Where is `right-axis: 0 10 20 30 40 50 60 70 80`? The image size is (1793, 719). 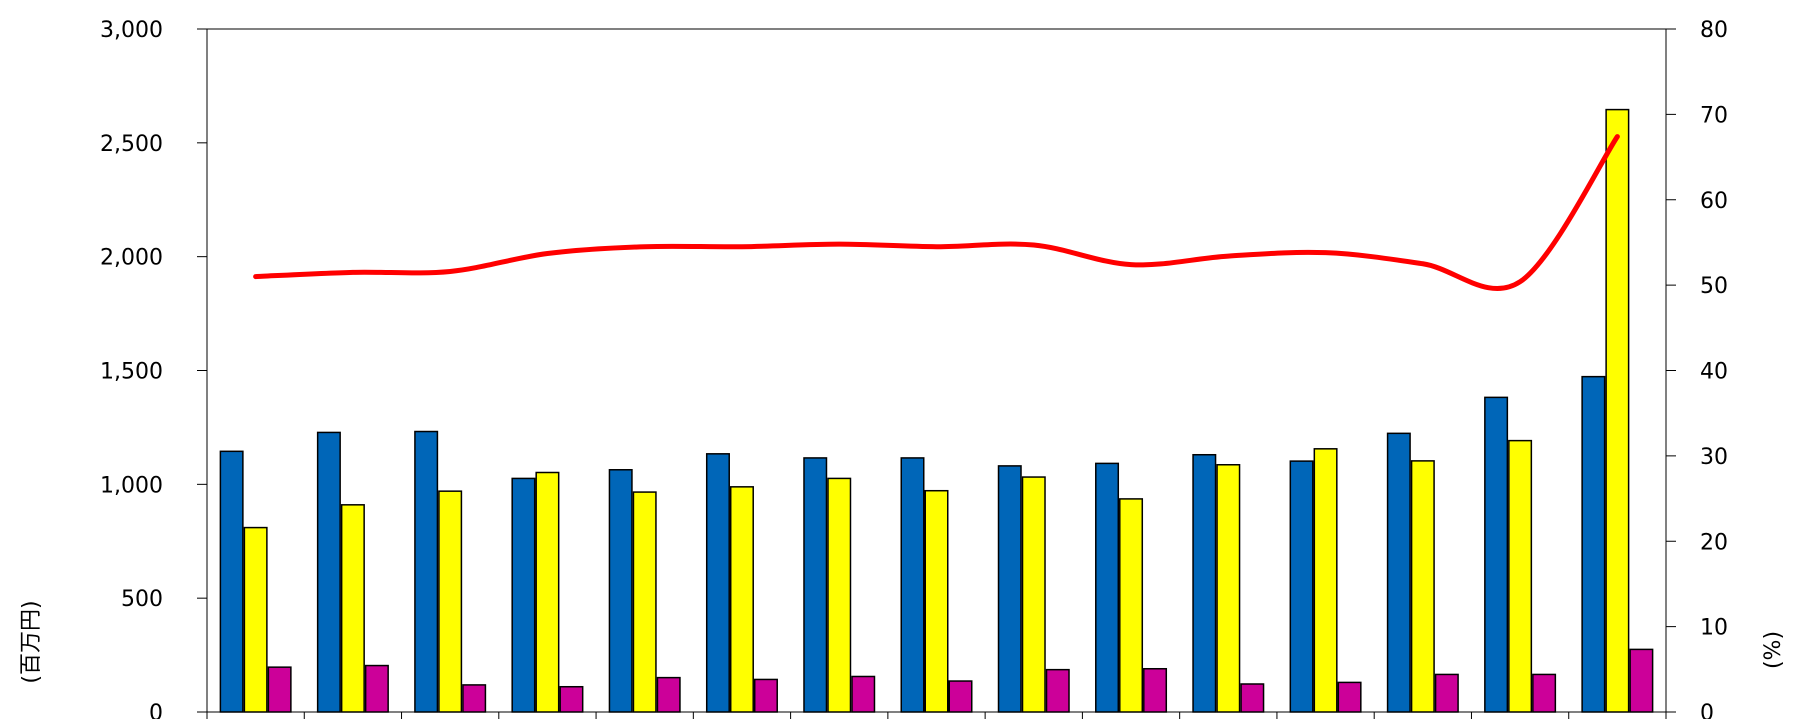
right-axis: 0 10 20 30 40 50 60 70 80 is located at coordinates (1697, 368).